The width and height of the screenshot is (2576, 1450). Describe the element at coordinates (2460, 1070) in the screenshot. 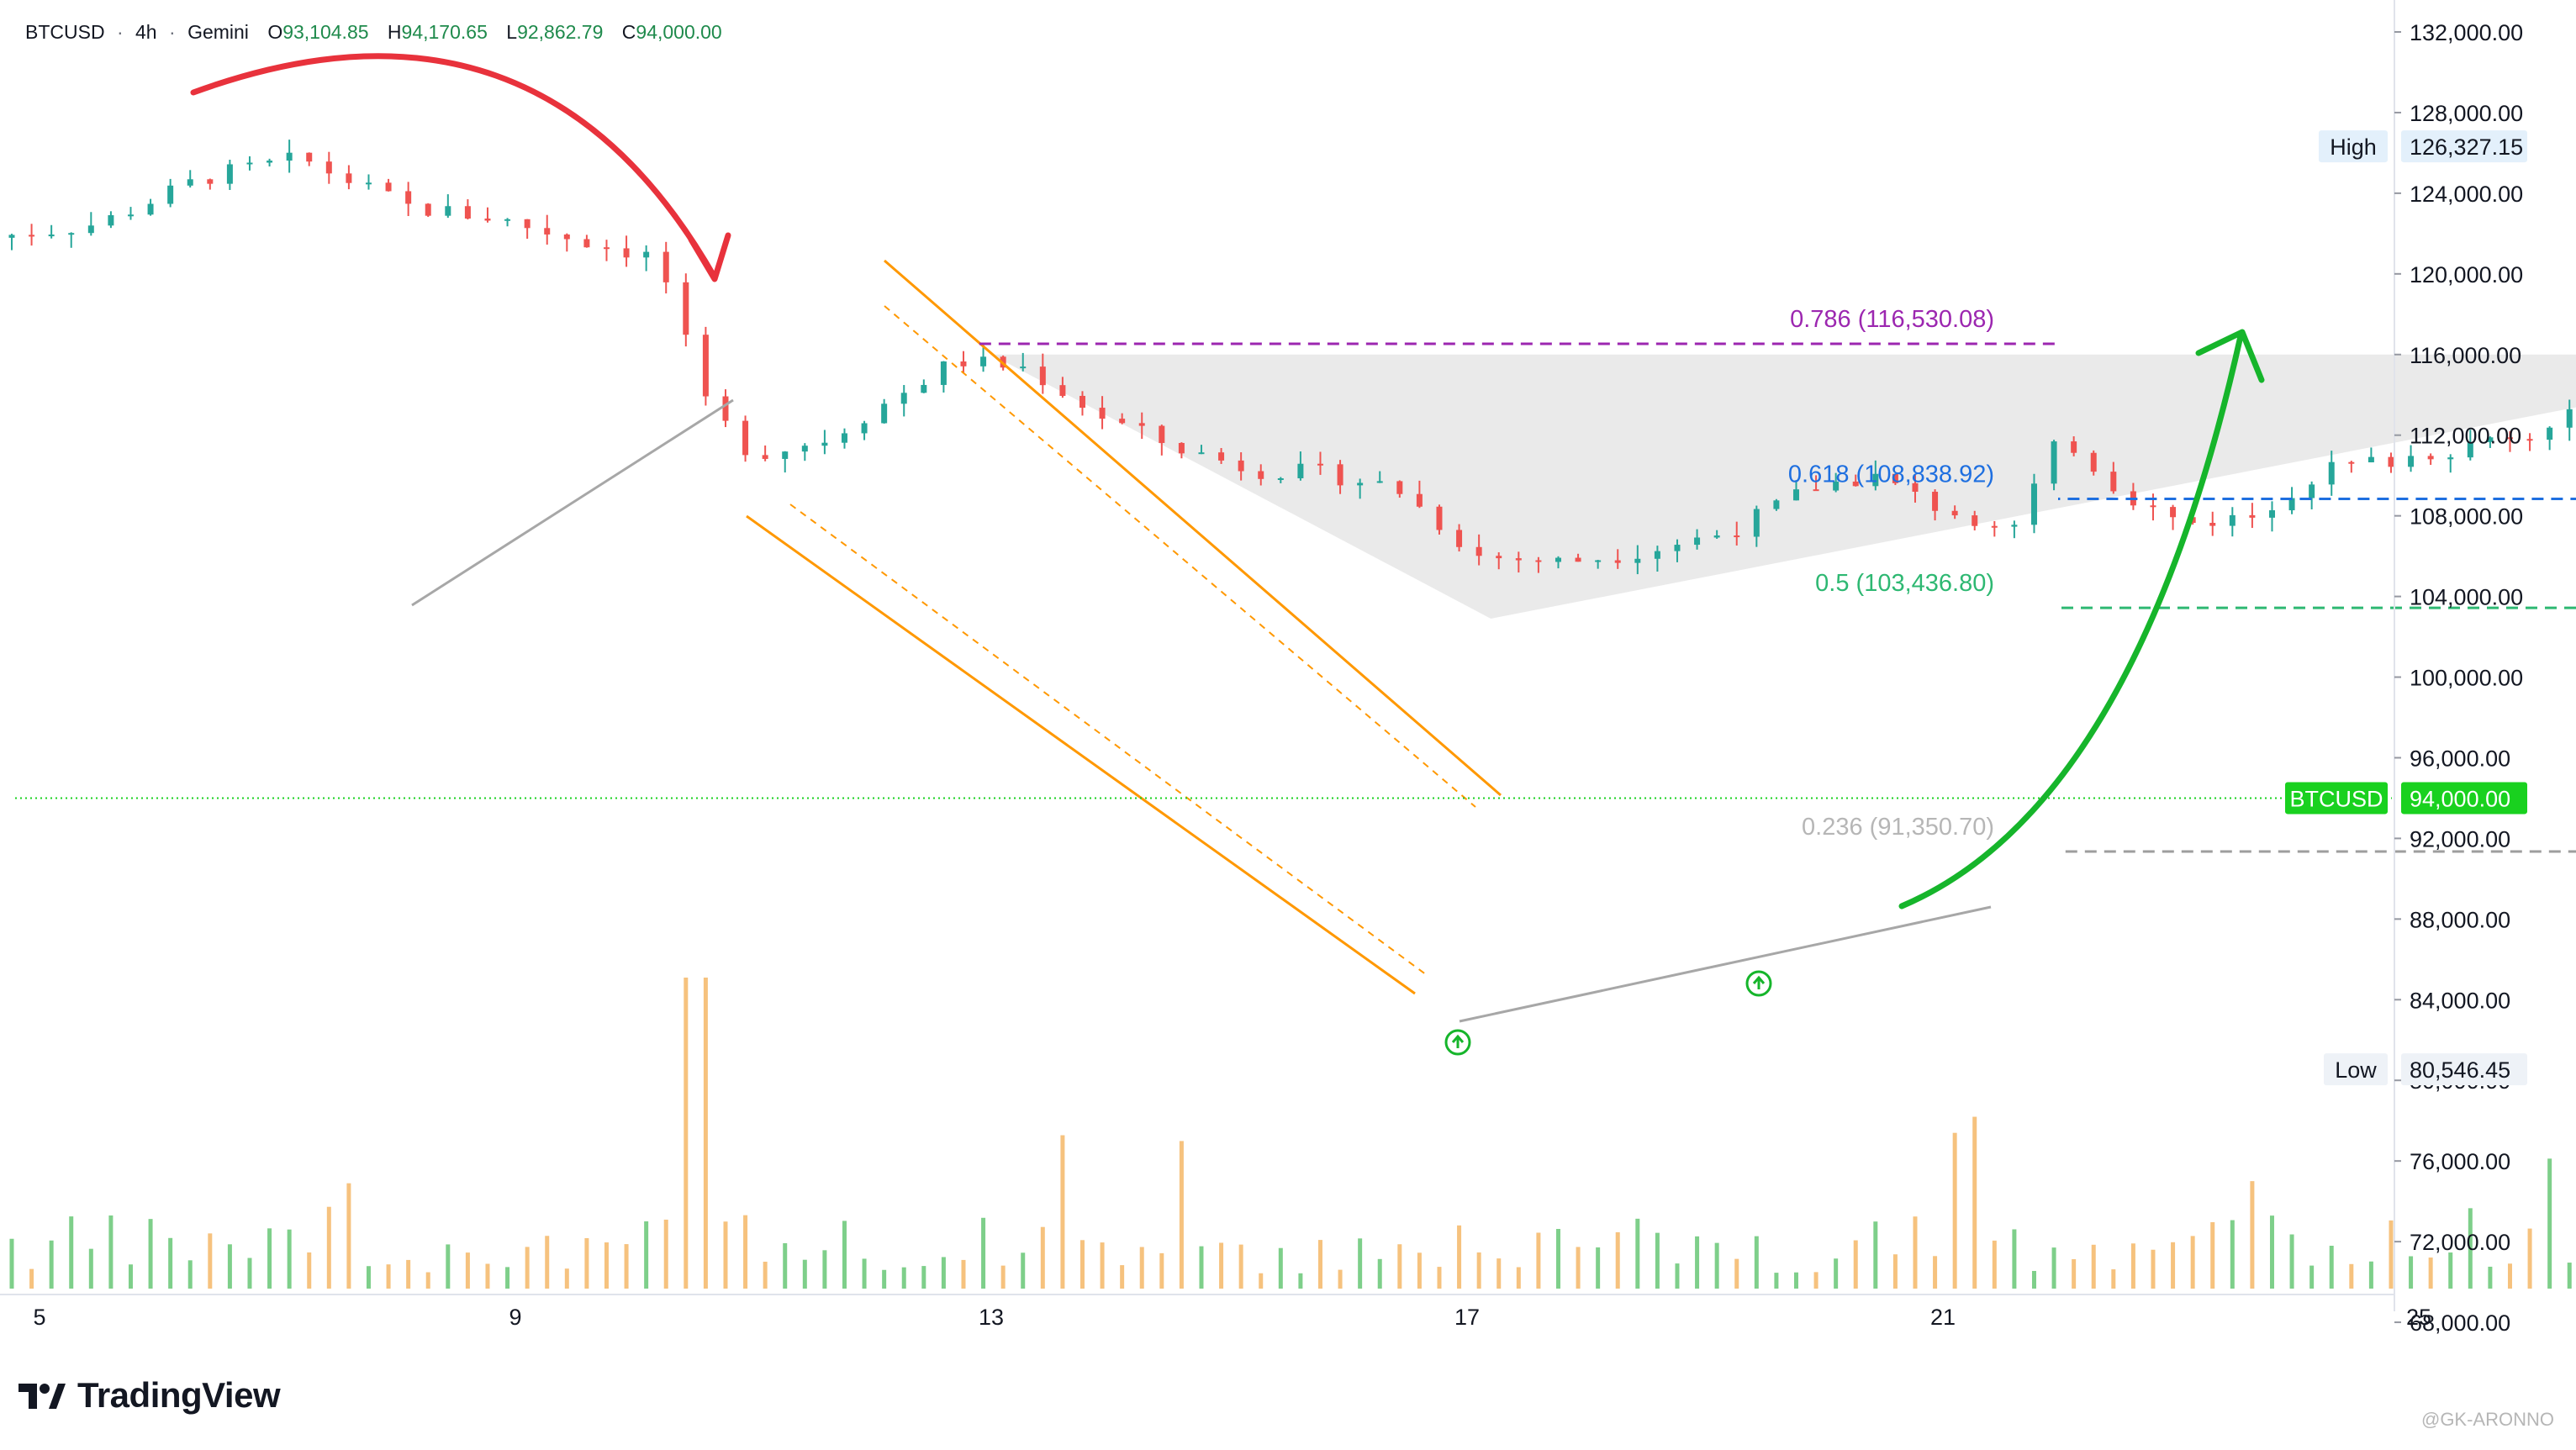

I see `low-value: 80,546.45` at that location.